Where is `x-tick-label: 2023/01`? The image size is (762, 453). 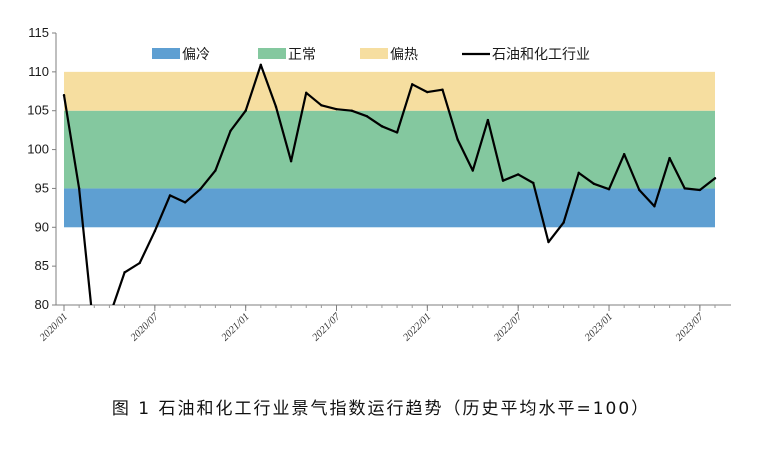 x-tick-label: 2023/01 is located at coordinates (599, 327).